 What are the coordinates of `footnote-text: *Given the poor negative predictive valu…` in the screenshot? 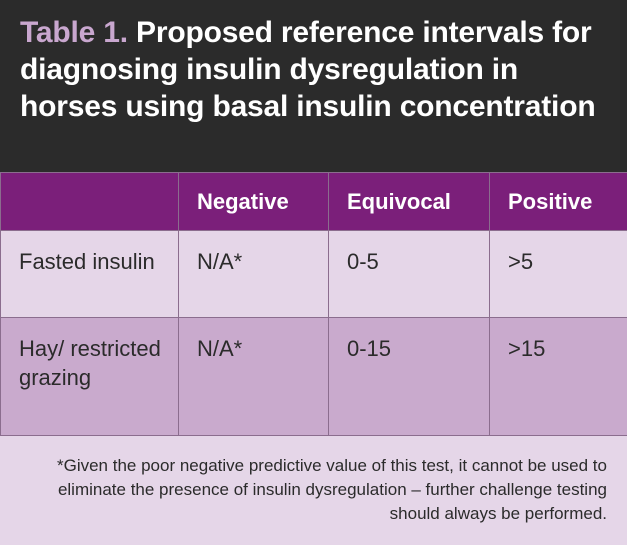 It's located at (331, 489).